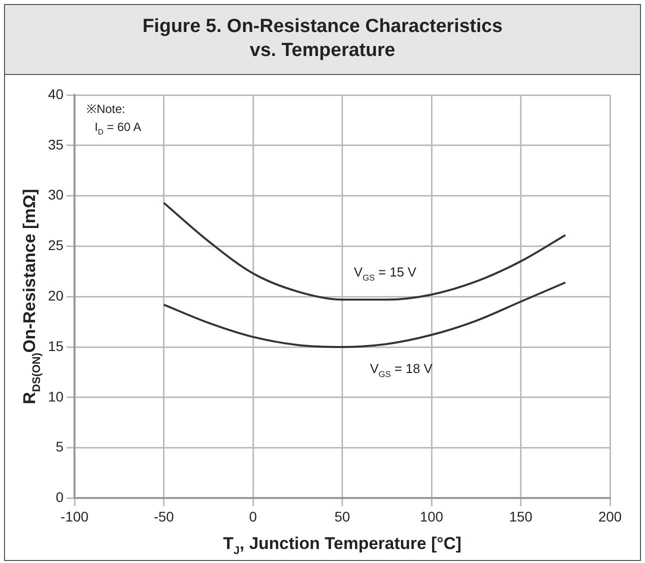 The width and height of the screenshot is (645, 563). Describe the element at coordinates (56, 194) in the screenshot. I see `y-tick-label: 30` at that location.